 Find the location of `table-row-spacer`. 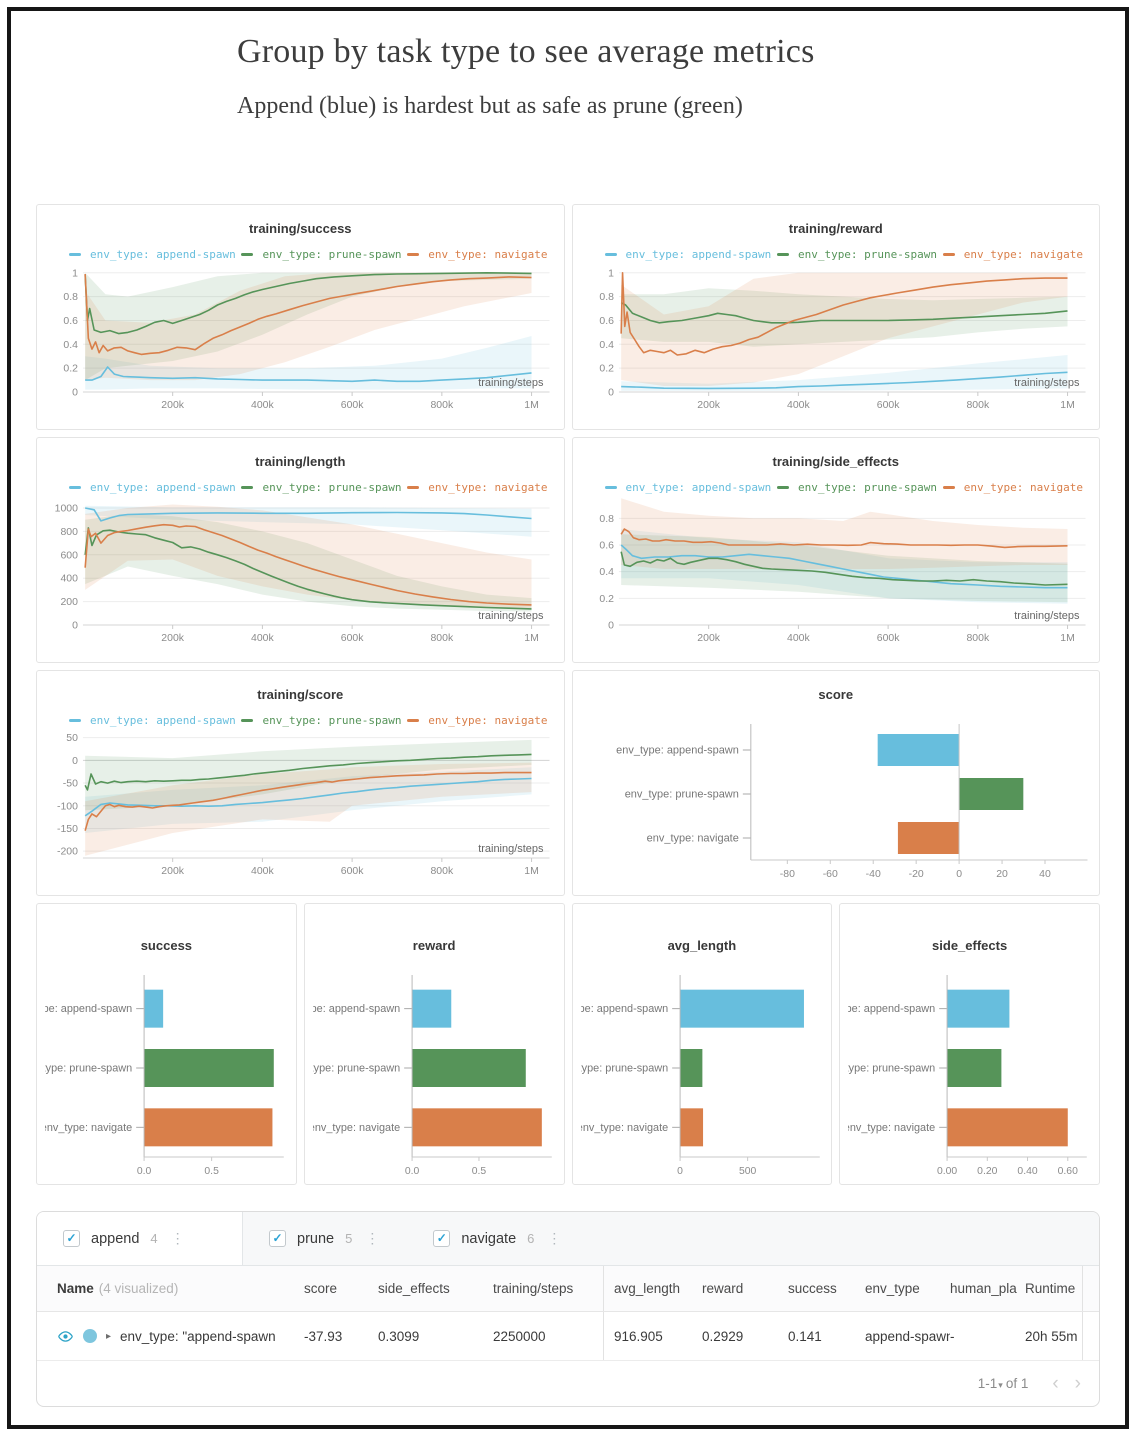

table-row-spacer is located at coordinates (1090, 1336).